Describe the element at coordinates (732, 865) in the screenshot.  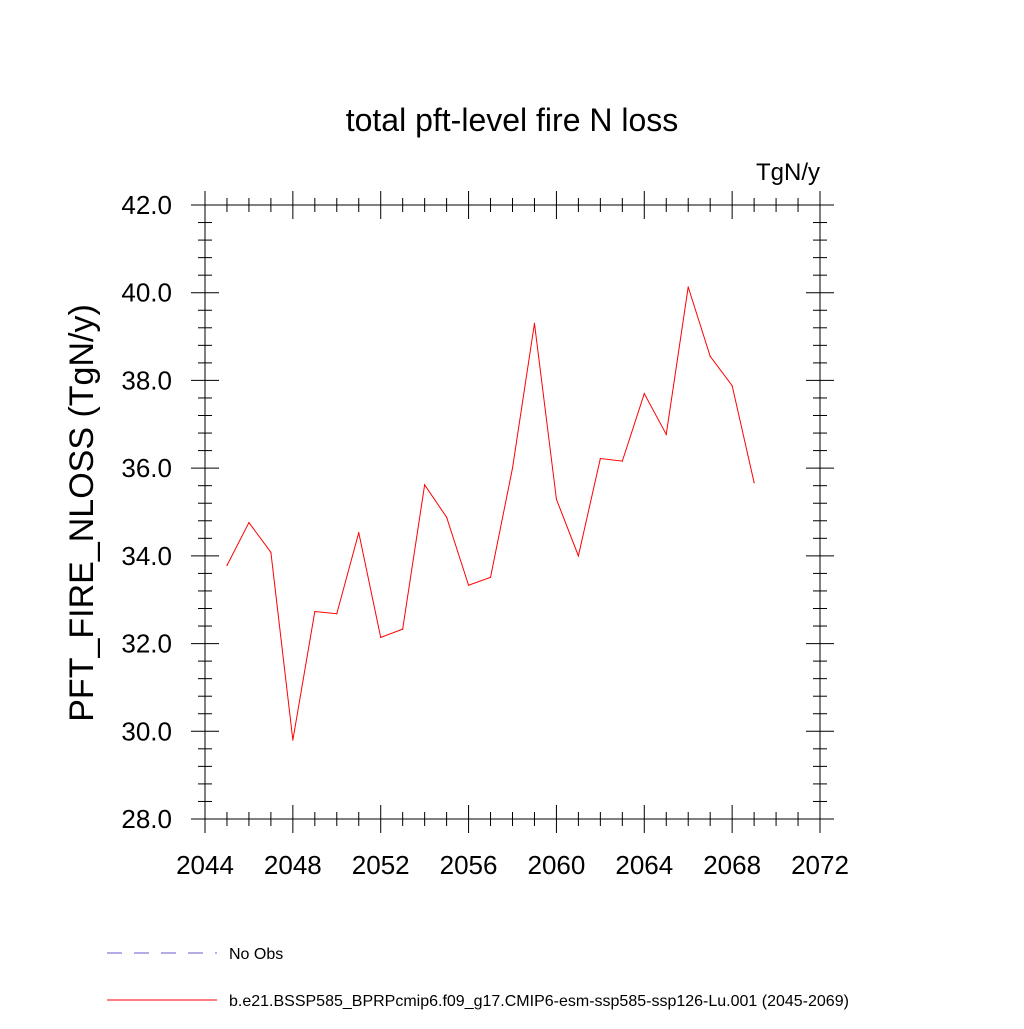
I see `x-tick-label: 2068` at that location.